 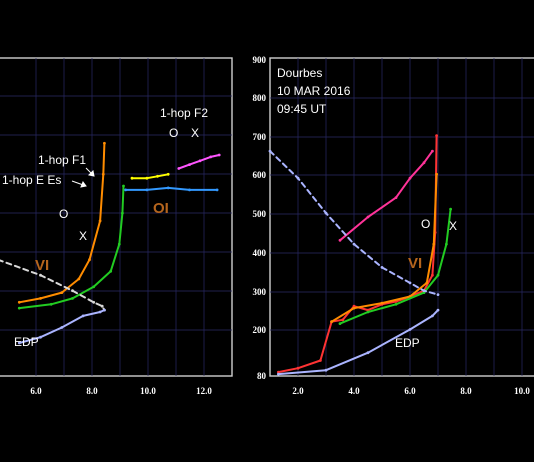 What do you see at coordinates (184, 113) in the screenshot?
I see `label-1-hop-f2: 1-hop F2` at bounding box center [184, 113].